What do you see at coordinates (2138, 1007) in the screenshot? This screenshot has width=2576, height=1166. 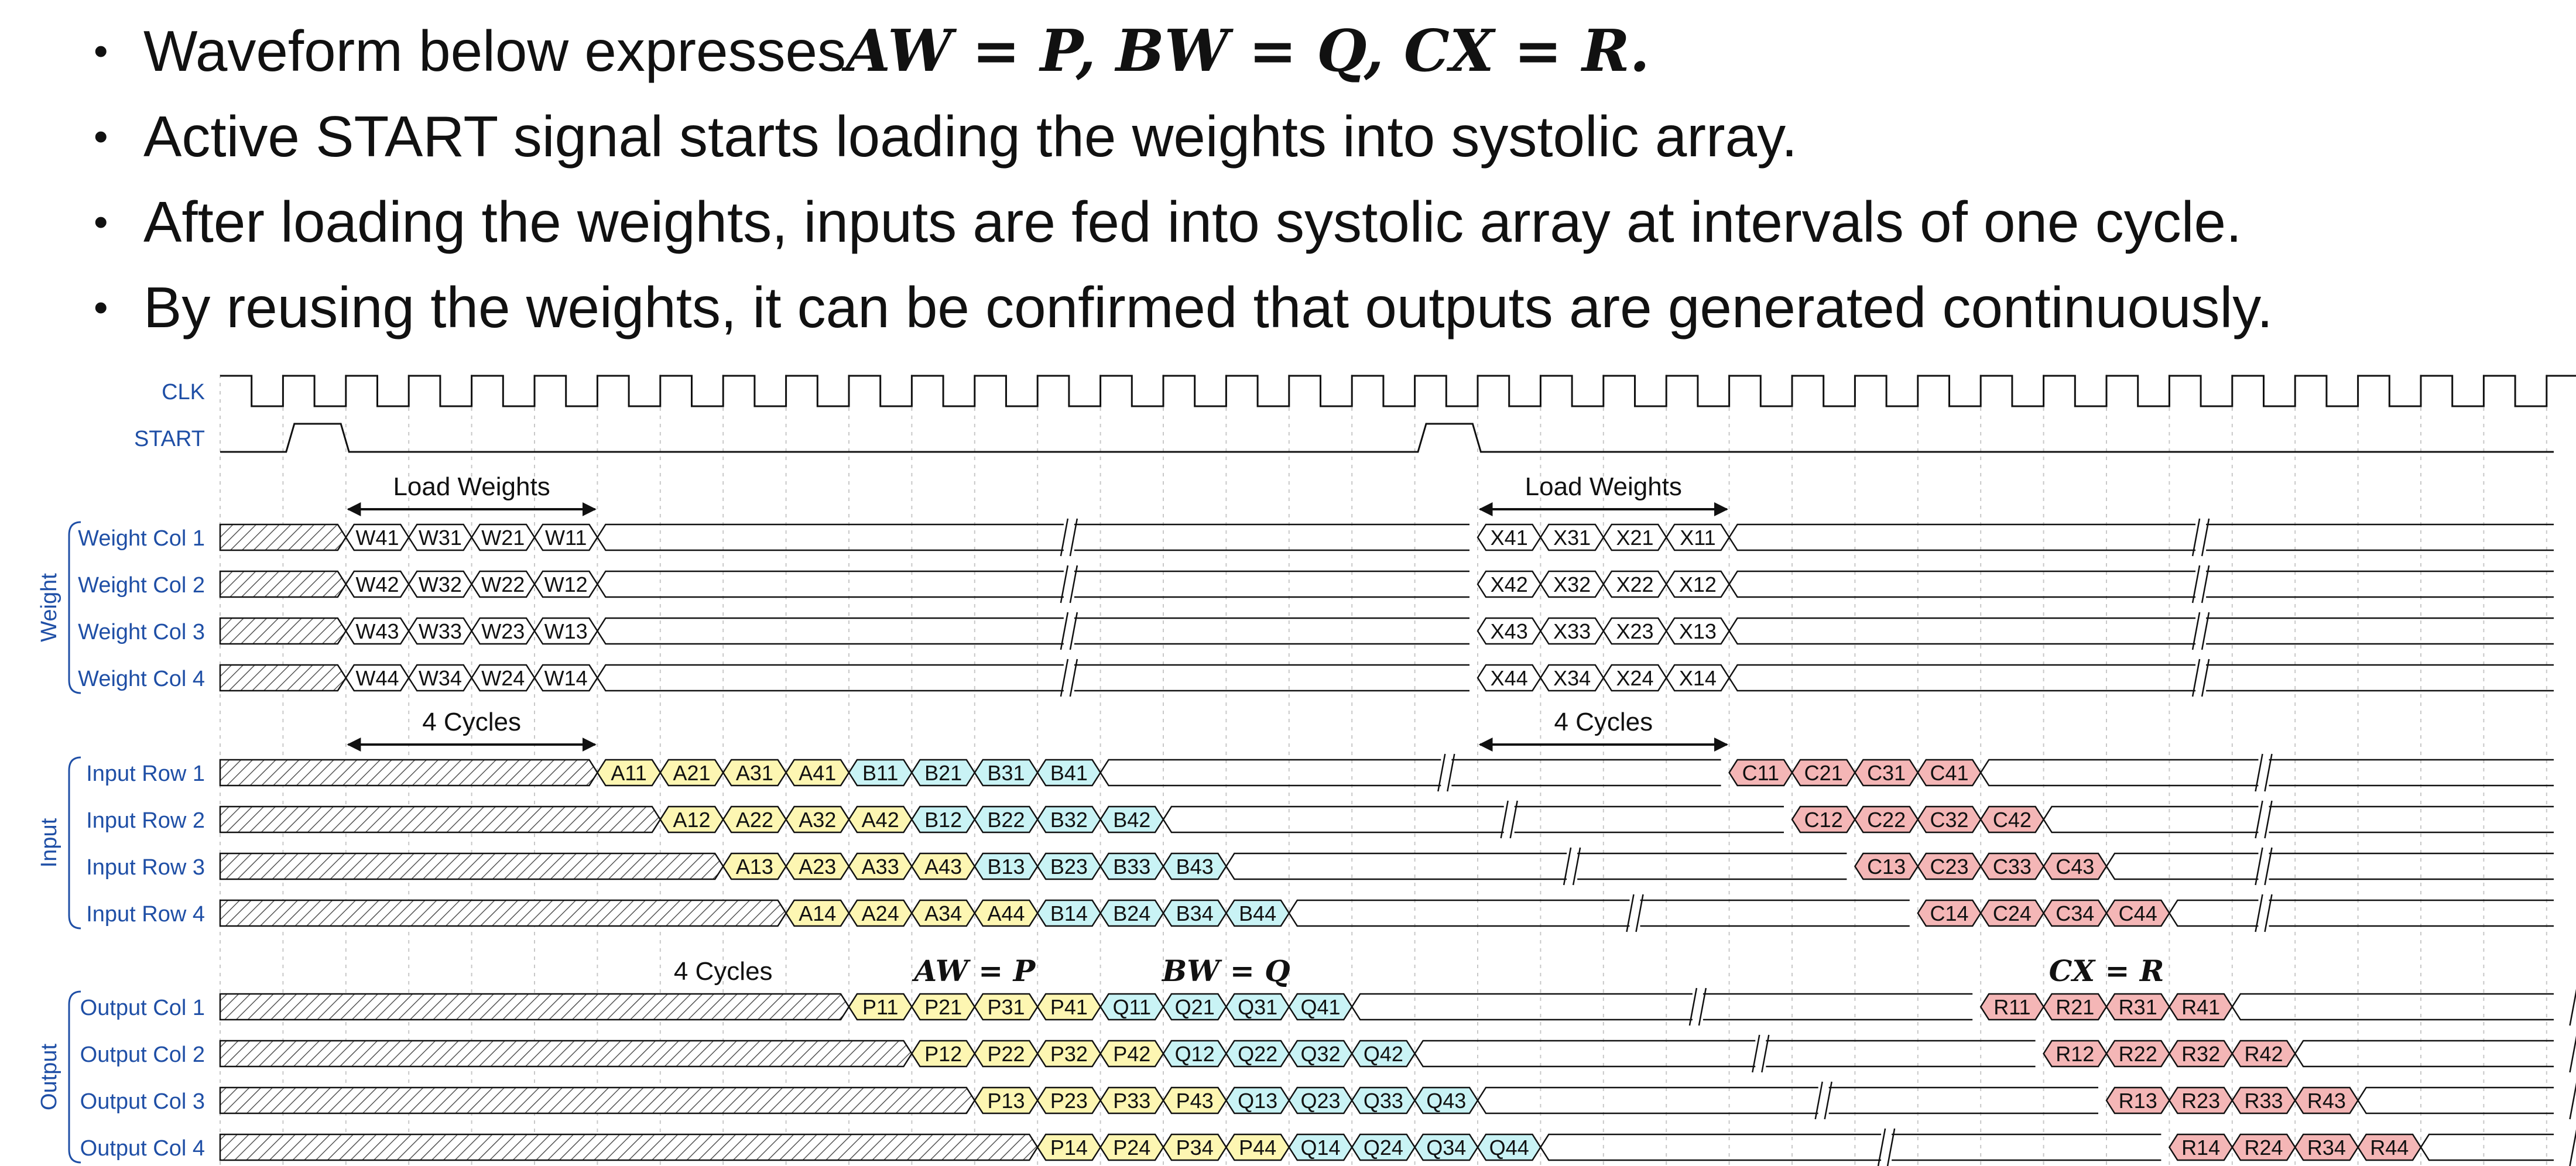 I see `bus-cell-value: R31` at bounding box center [2138, 1007].